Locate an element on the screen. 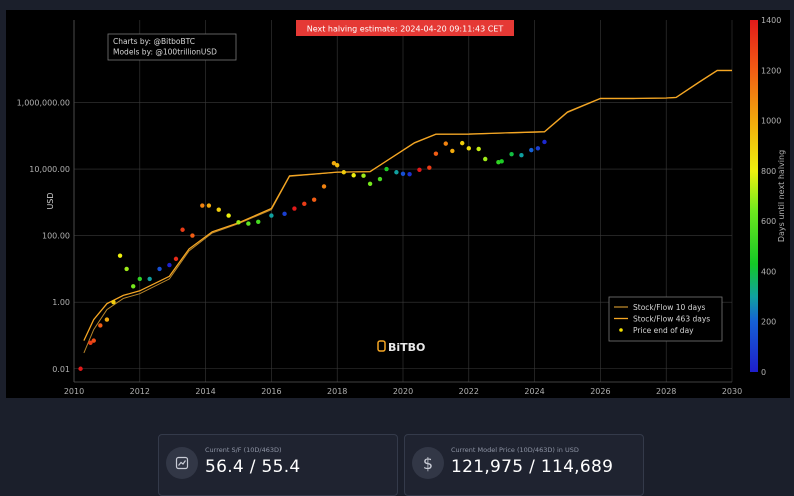  legend-item-label: Stock/Flow 463 days is located at coordinates (671, 319).